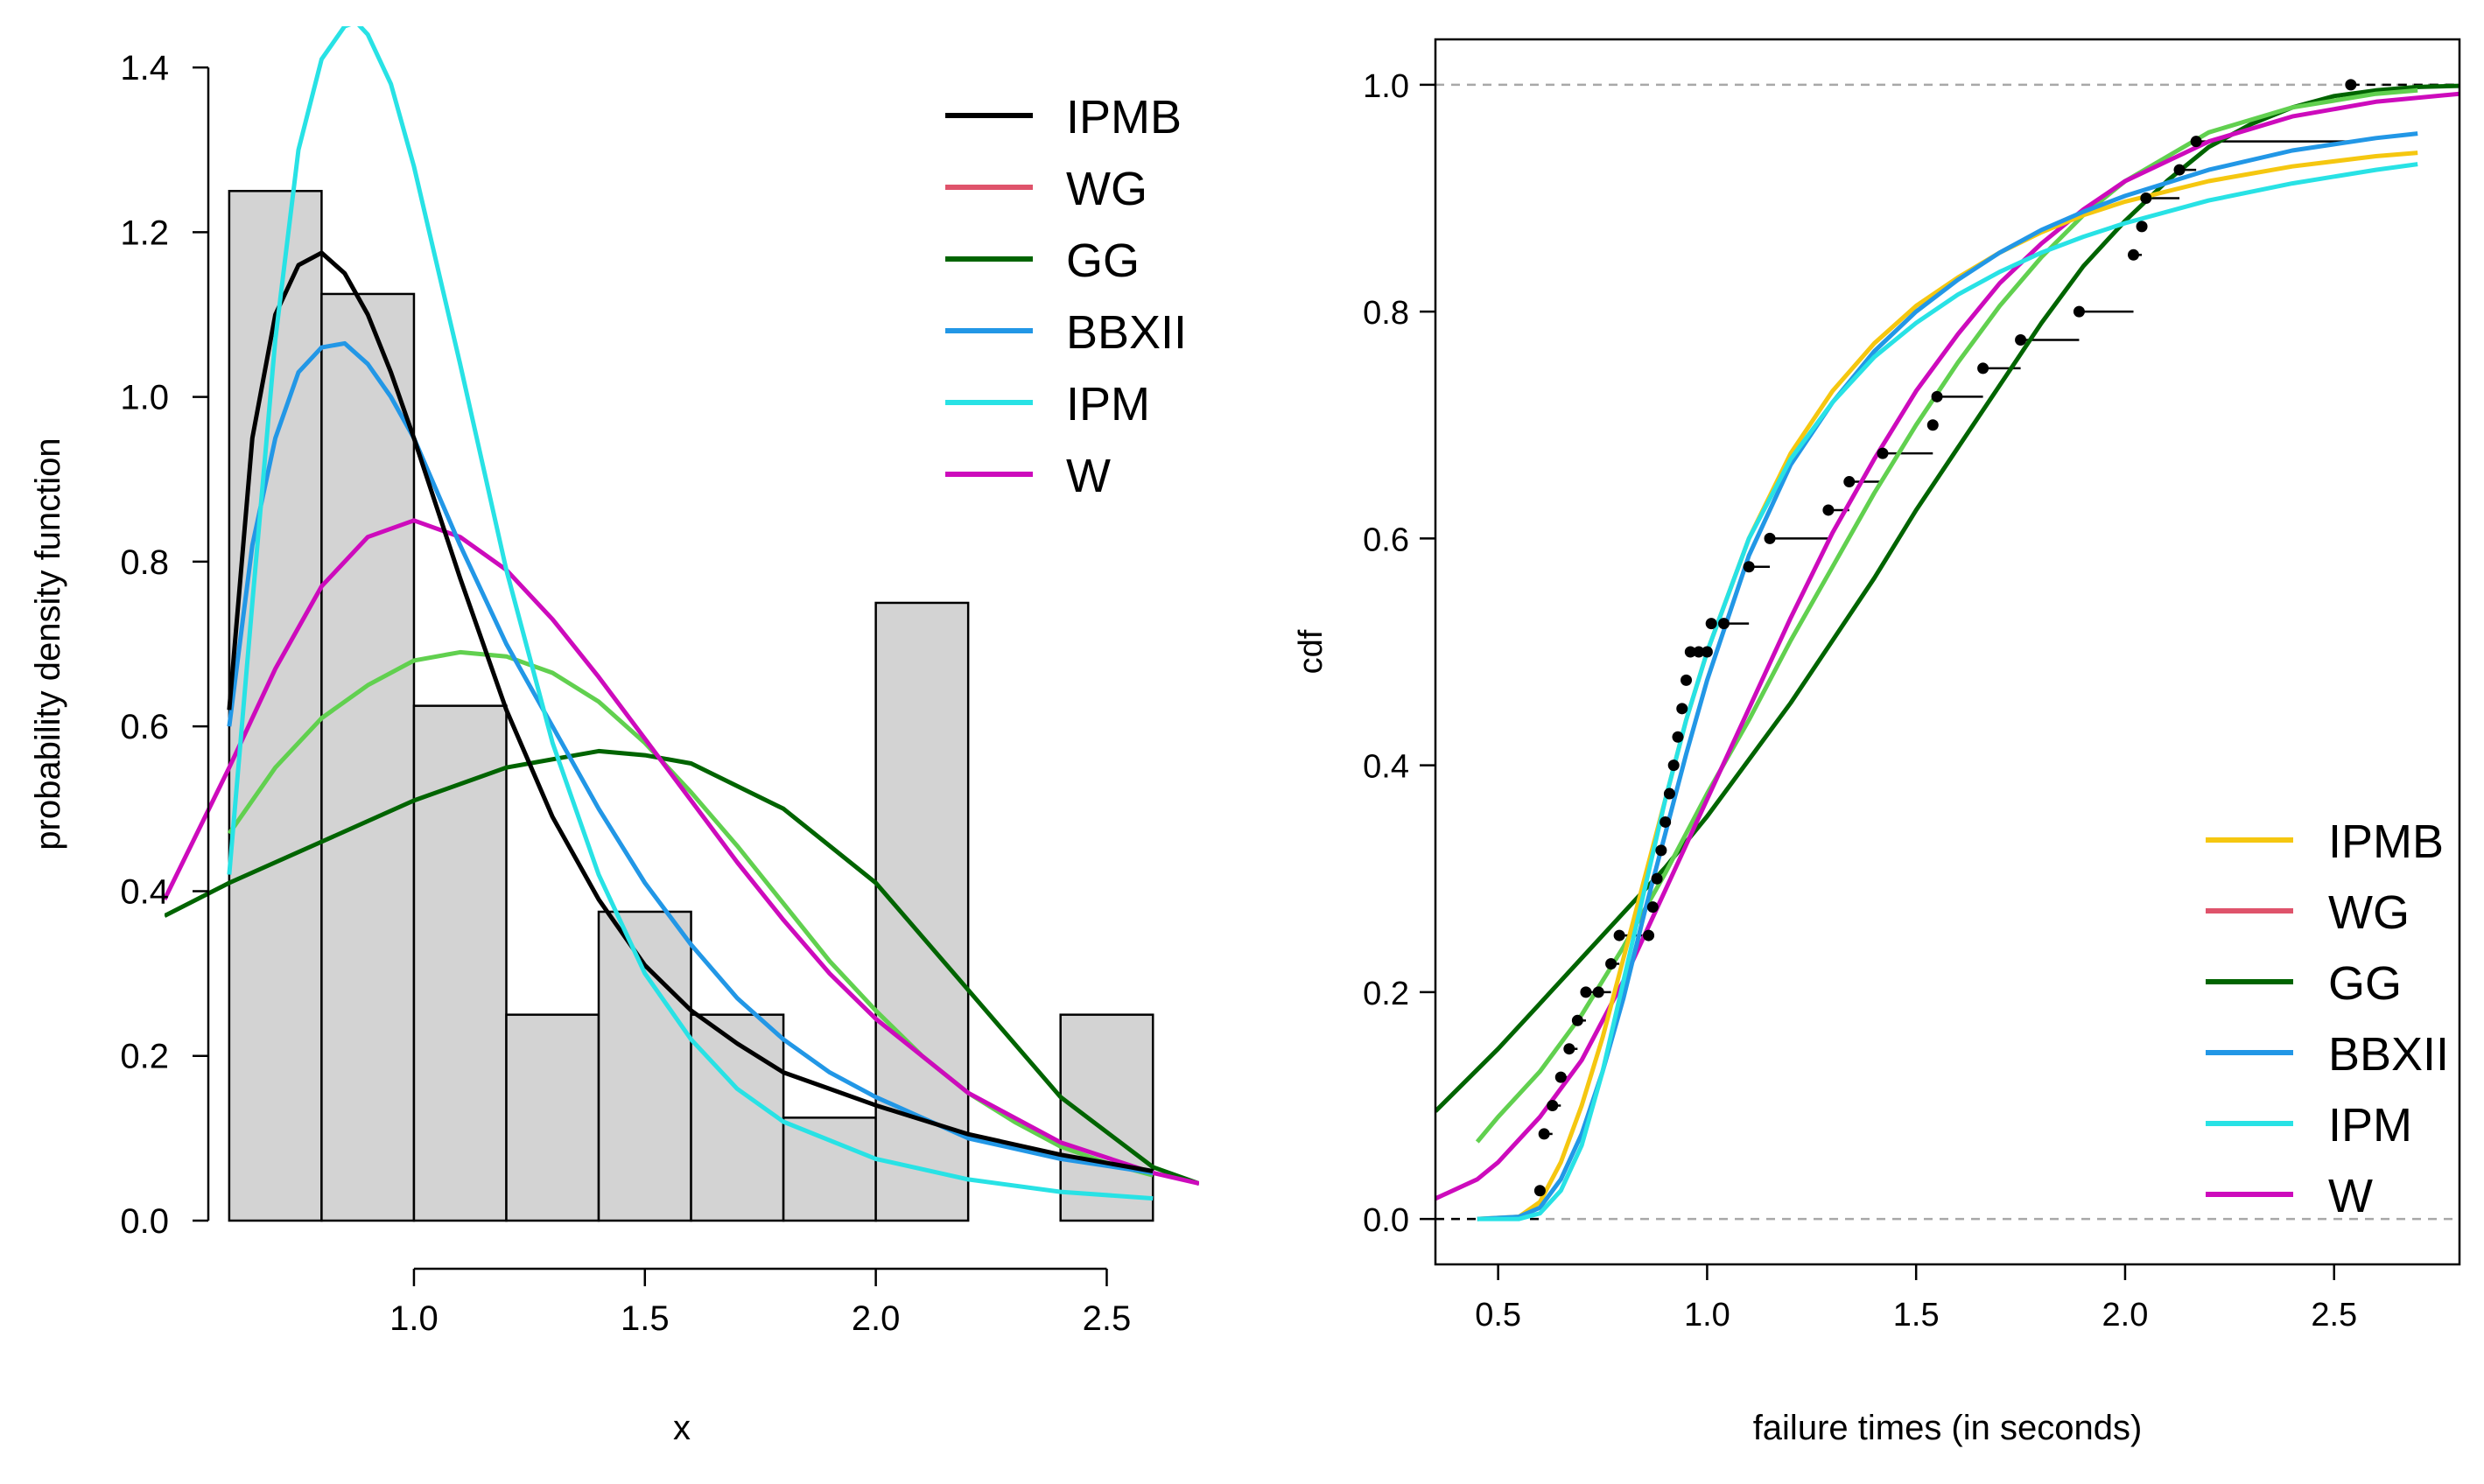  I want to click on x-tick-label-1: 1.0, so click(1707, 1315).